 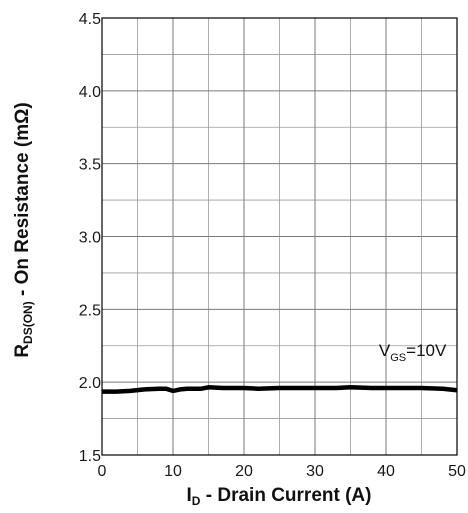 What do you see at coordinates (386, 471) in the screenshot?
I see `x-tick-label: 40` at bounding box center [386, 471].